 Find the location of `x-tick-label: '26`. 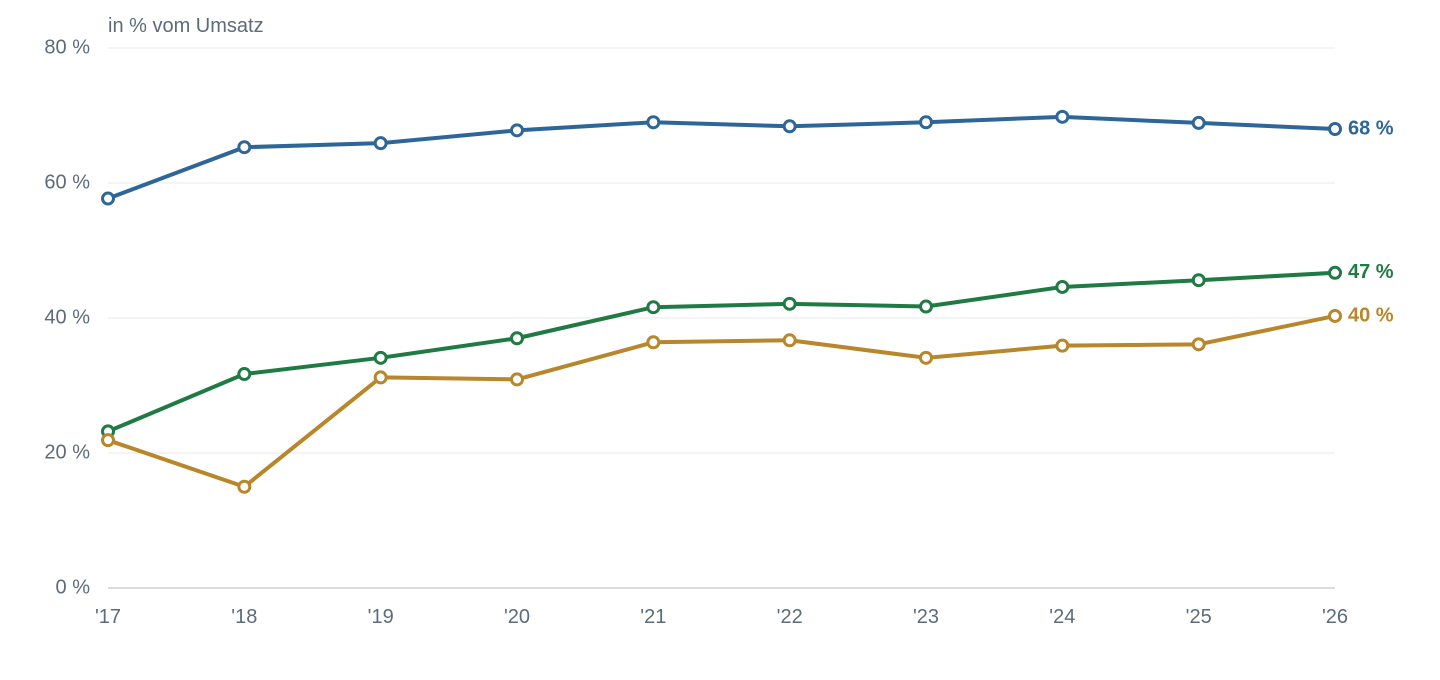

x-tick-label: '26 is located at coordinates (1335, 617).